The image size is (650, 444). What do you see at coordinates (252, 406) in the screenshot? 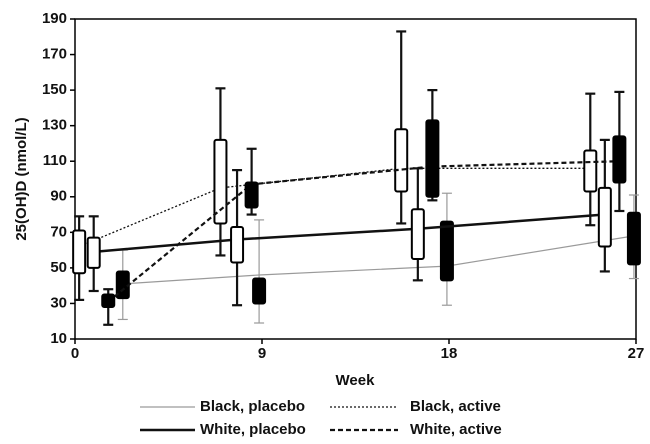
I see `legend-label: Black, placebo` at bounding box center [252, 406].